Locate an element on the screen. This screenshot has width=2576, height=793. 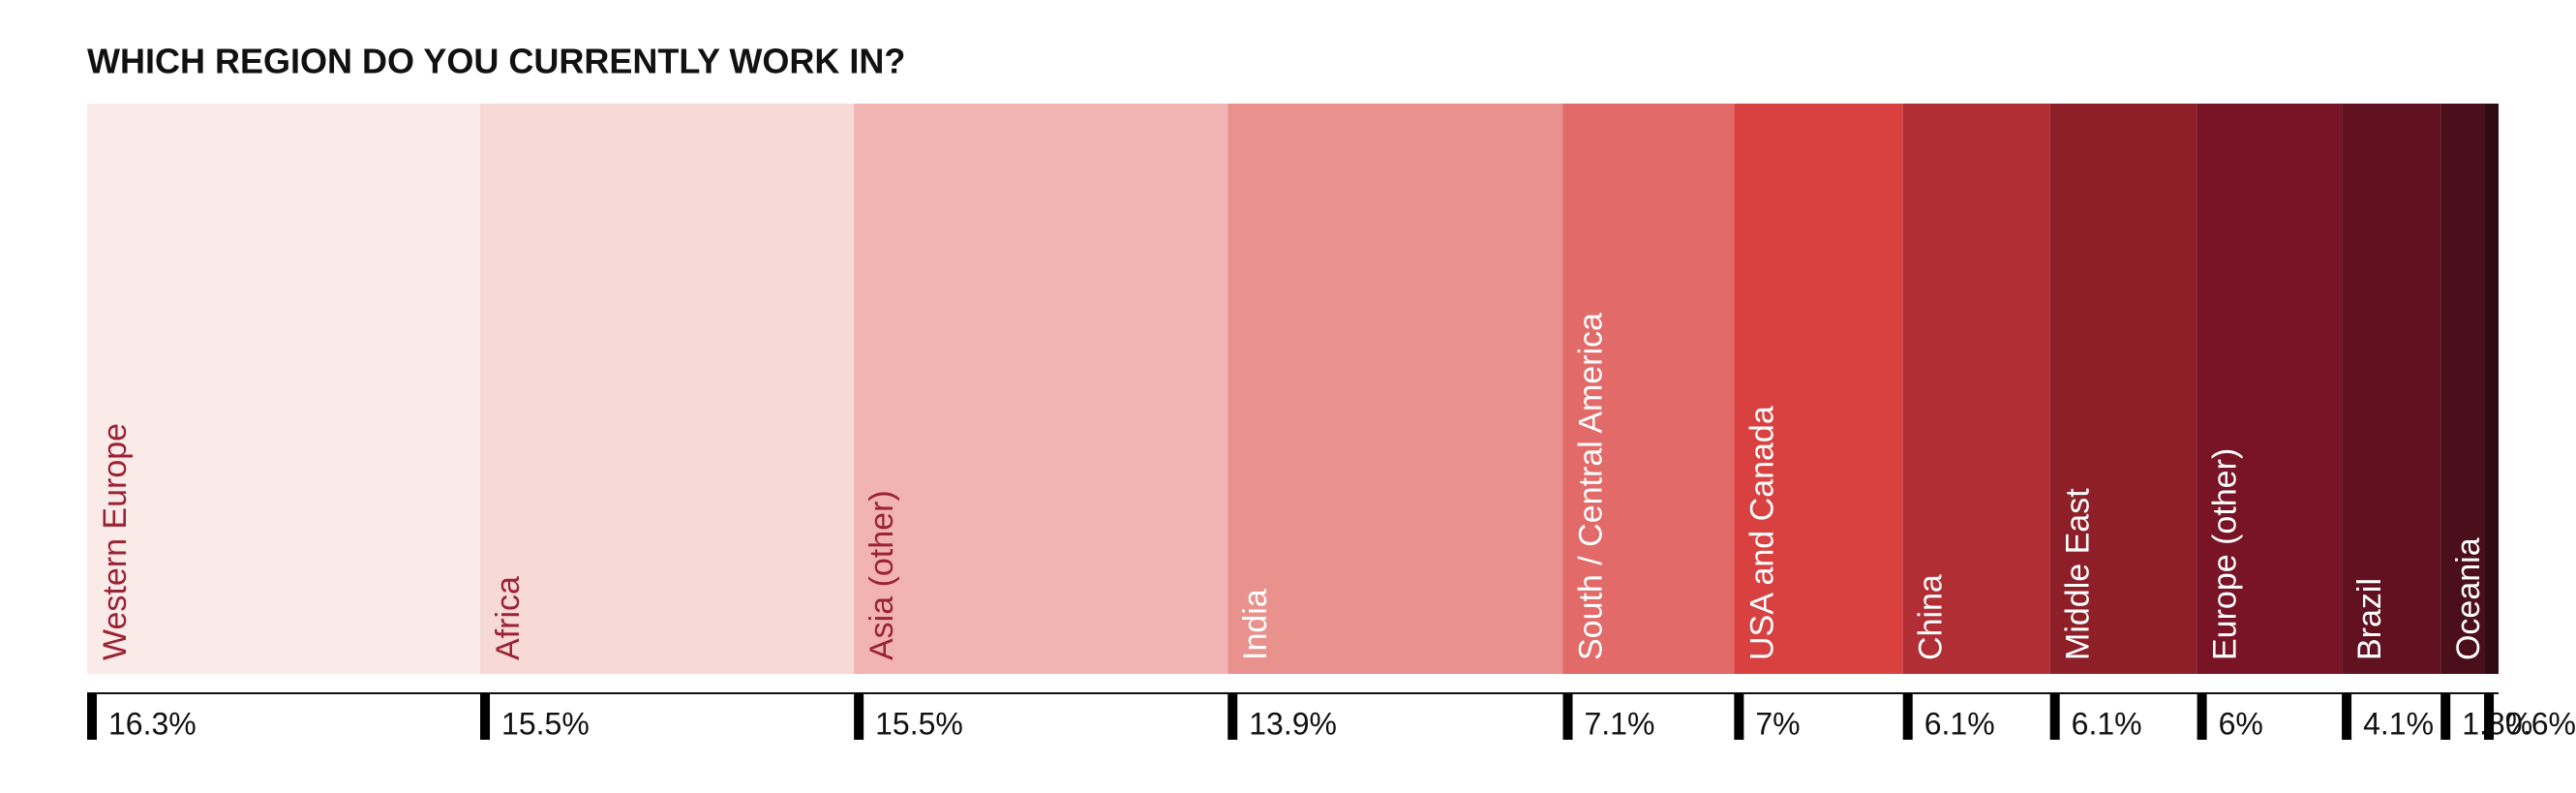
value-label: 13.9% is located at coordinates (1293, 723).